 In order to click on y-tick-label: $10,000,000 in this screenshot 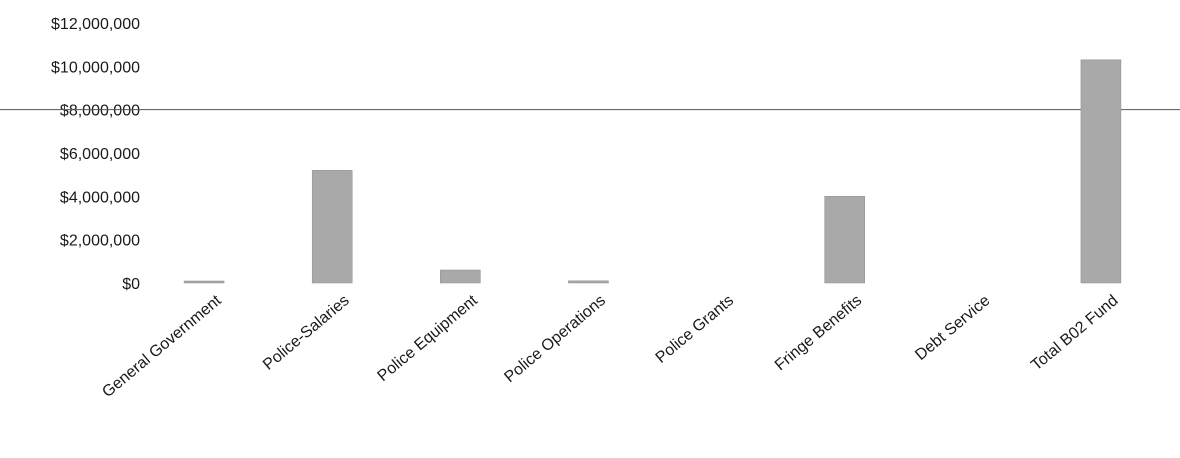, I will do `click(95, 67)`.